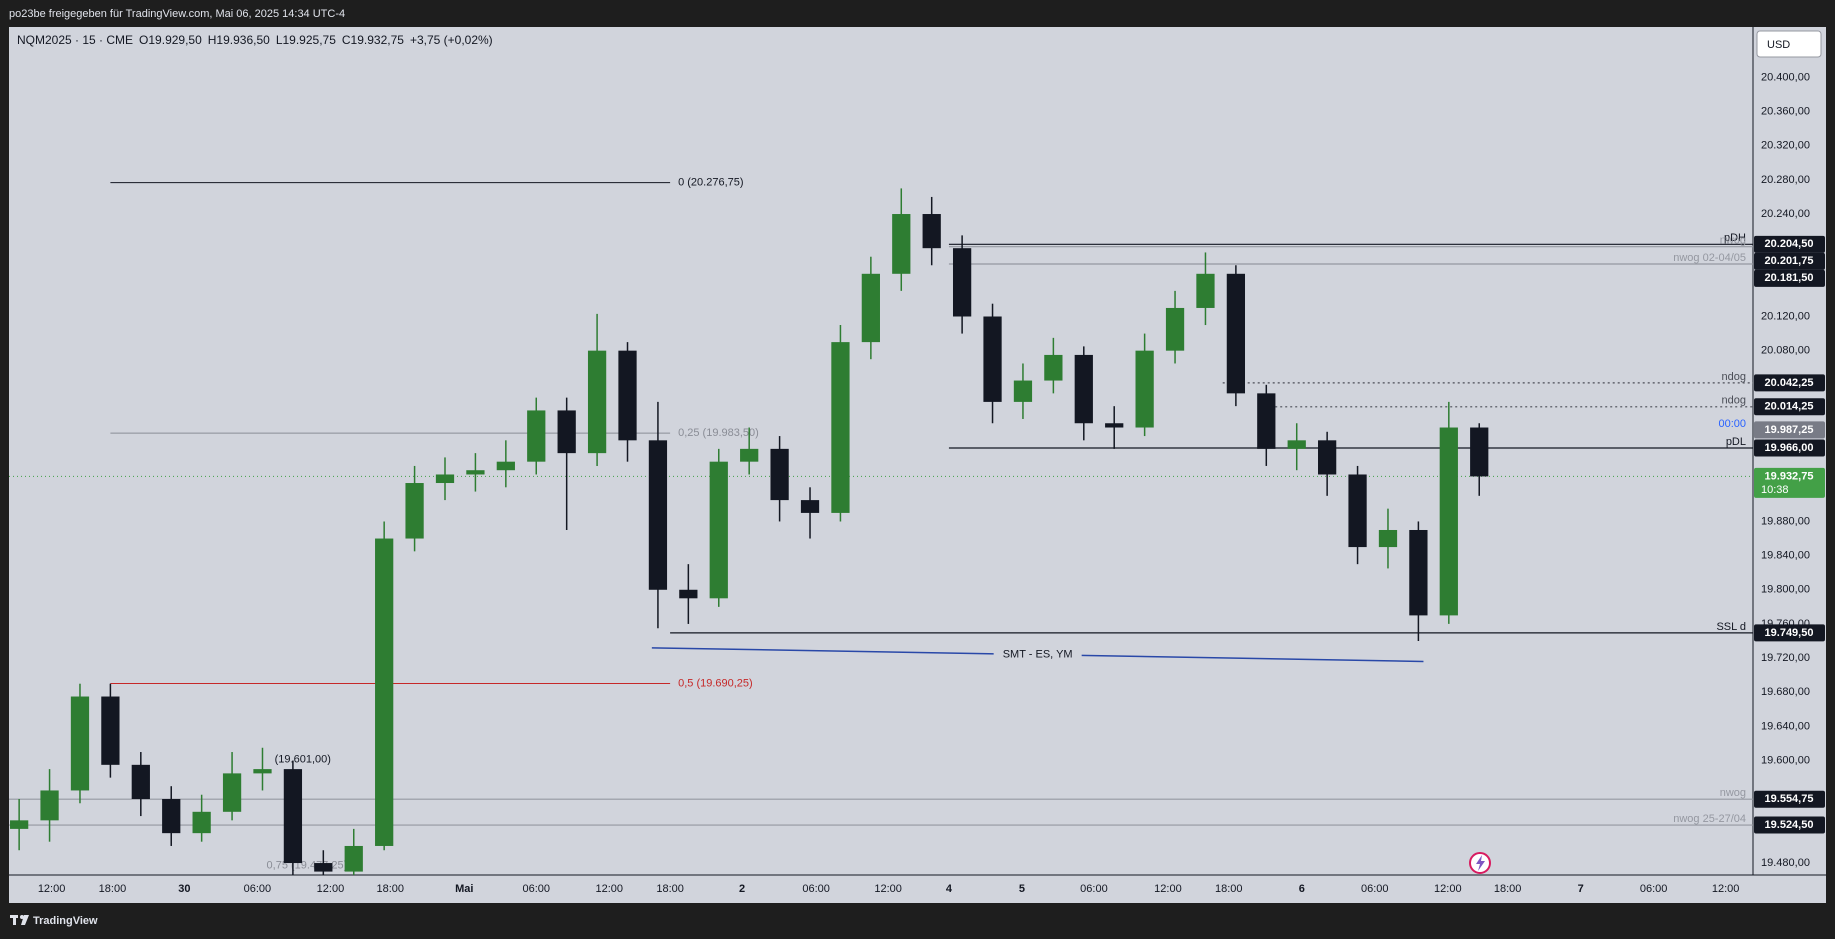 This screenshot has height=939, width=1835. What do you see at coordinates (1785, 760) in the screenshot?
I see `y-tick-label: 19.600,00` at bounding box center [1785, 760].